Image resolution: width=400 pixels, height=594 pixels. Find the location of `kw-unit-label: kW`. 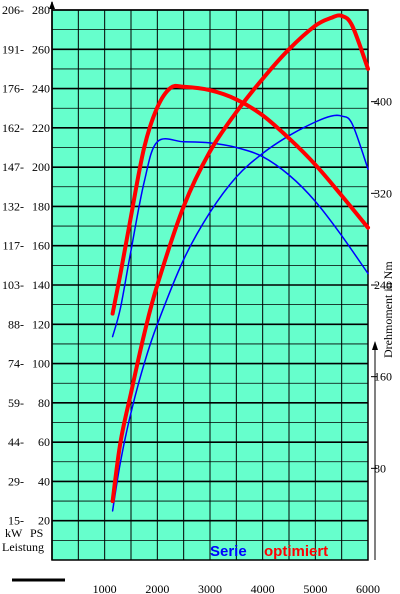

kw-unit-label: kW is located at coordinates (14, 533).